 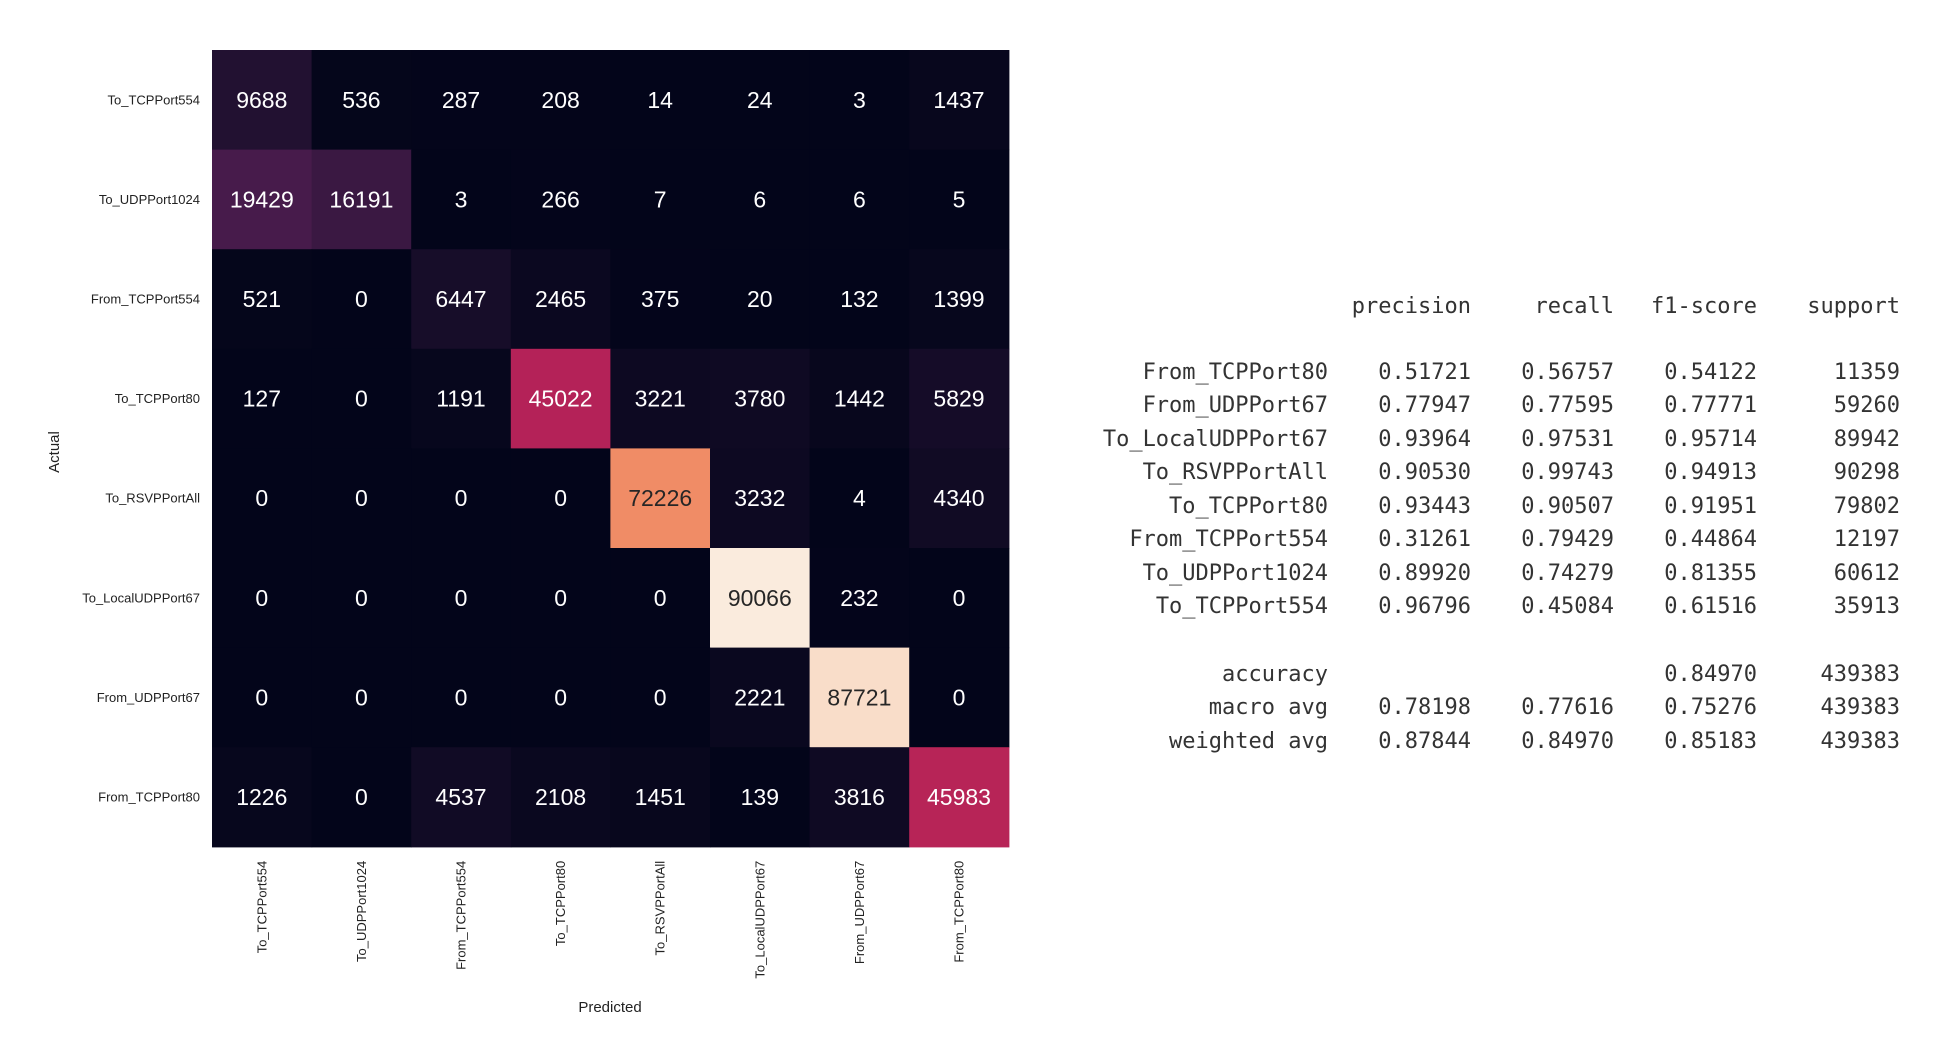 I want to click on report-row: weighted avg 0.87844 0.84970 0.85183 439383, so click(x=1480, y=742).